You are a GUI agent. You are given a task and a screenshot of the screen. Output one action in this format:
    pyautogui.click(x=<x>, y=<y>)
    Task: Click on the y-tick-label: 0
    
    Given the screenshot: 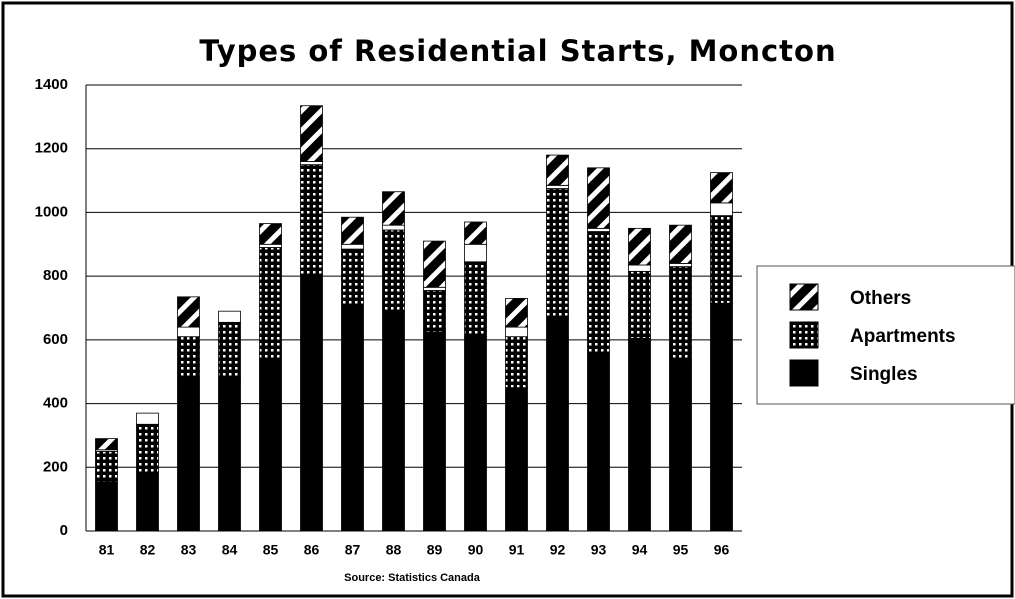 What is the action you would take?
    pyautogui.click(x=64, y=530)
    